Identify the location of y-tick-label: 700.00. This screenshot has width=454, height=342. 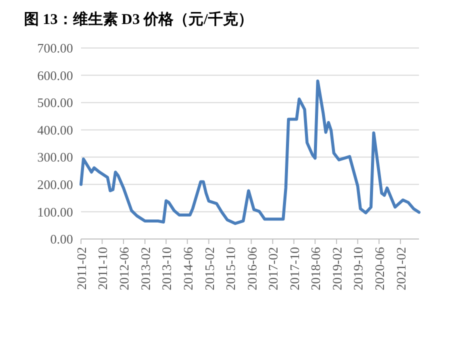
(55, 48).